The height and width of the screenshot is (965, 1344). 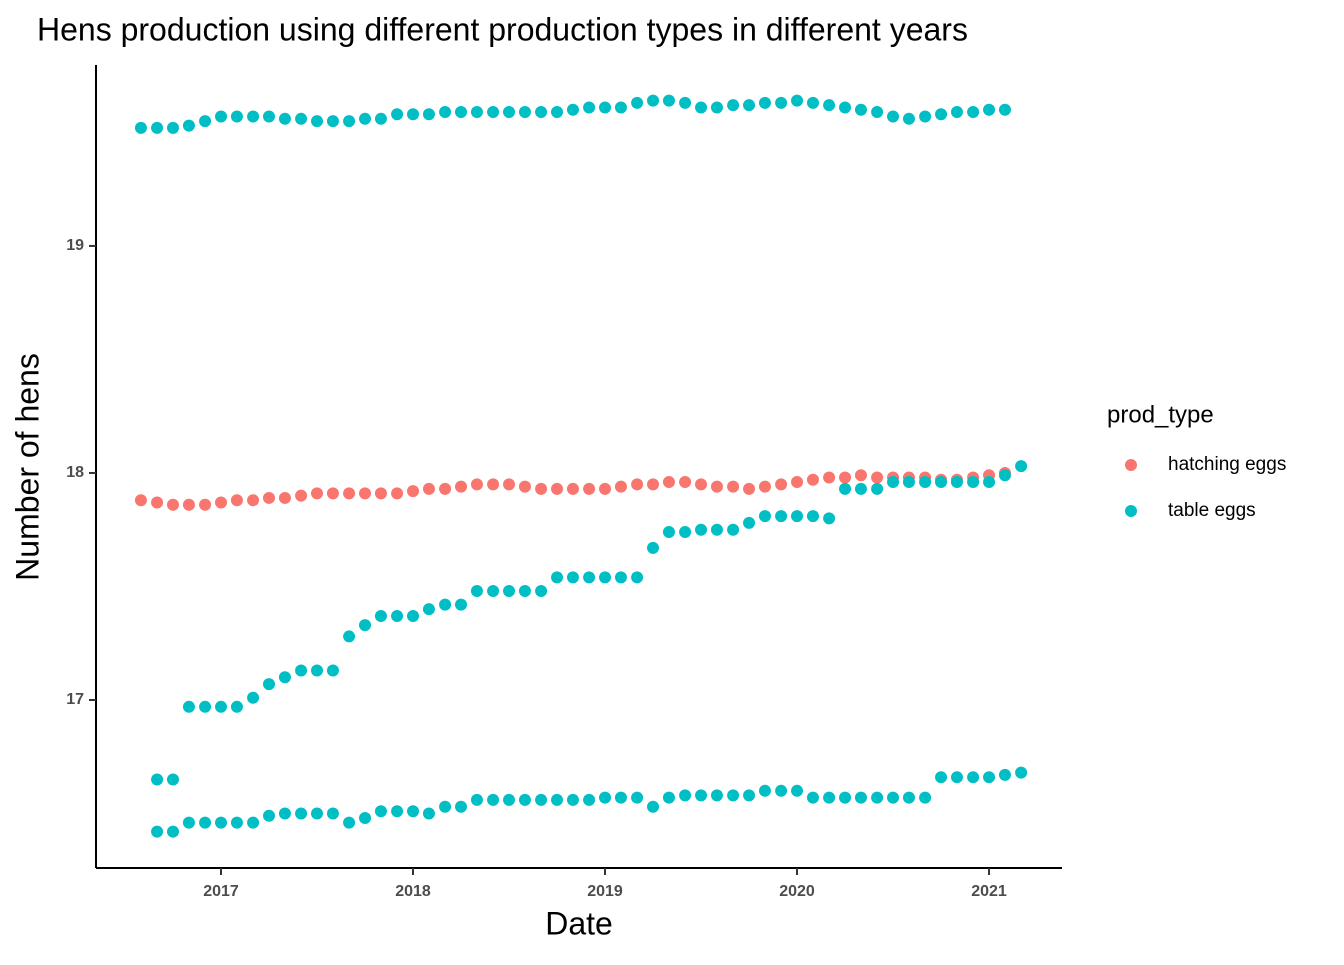 What do you see at coordinates (221, 891) in the screenshot?
I see `x-tick-label: 2017` at bounding box center [221, 891].